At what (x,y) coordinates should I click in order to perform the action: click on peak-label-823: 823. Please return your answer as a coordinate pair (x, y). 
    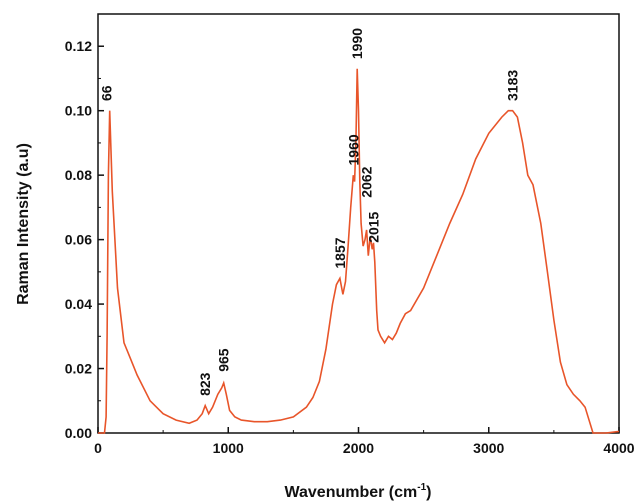
    Looking at the image, I should click on (205, 384).